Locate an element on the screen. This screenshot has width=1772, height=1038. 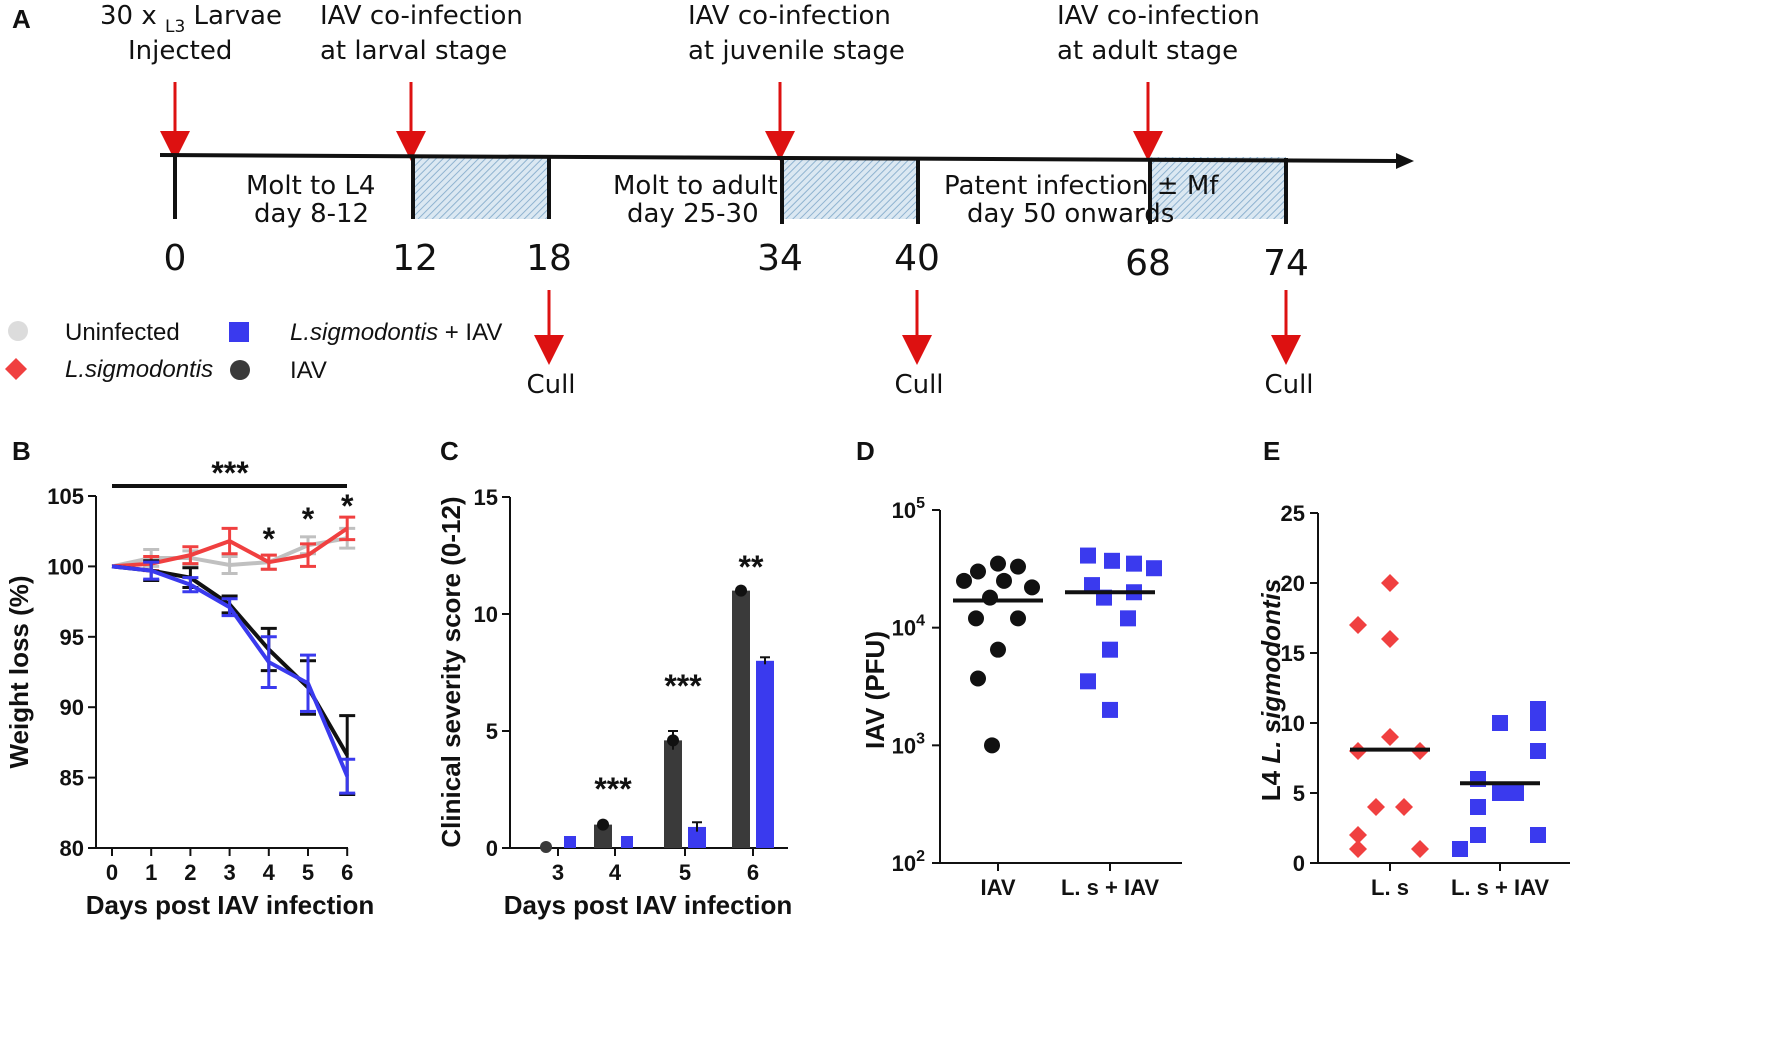
c-y-ticks: 0 5 10 15 is located at coordinates (492, 673).